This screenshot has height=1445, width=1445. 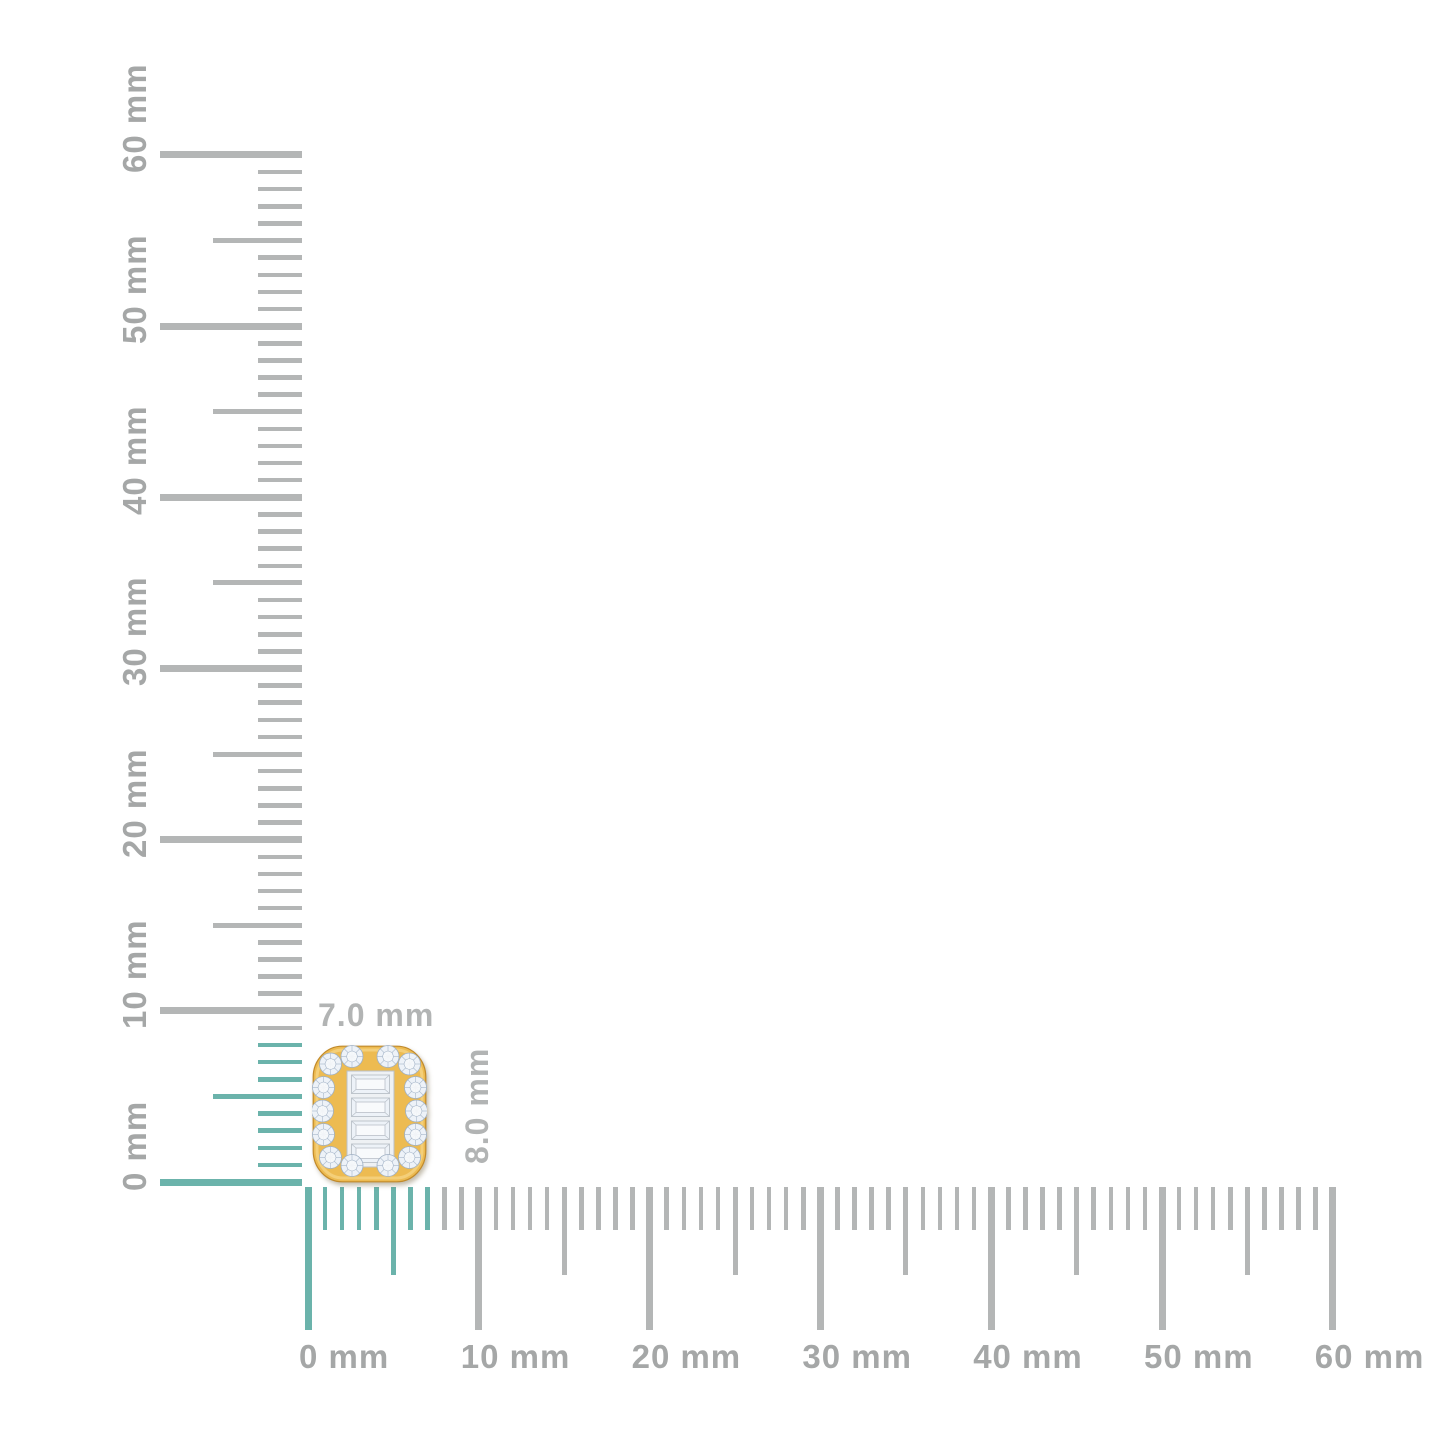 What do you see at coordinates (515, 1356) in the screenshot?
I see `horizontal-ruler-label: 10 mm` at bounding box center [515, 1356].